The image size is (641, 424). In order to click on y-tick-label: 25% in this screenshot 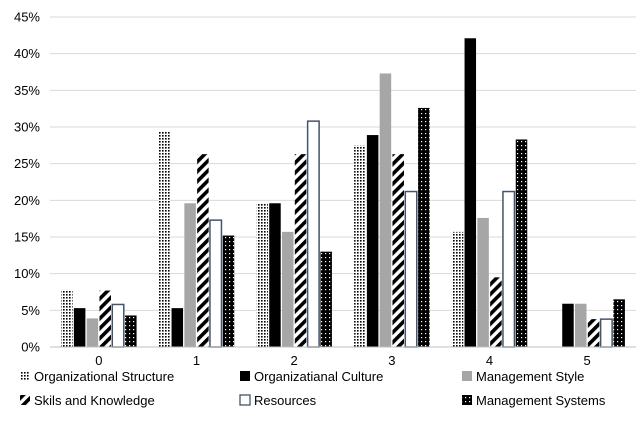, I will do `click(27, 163)`.